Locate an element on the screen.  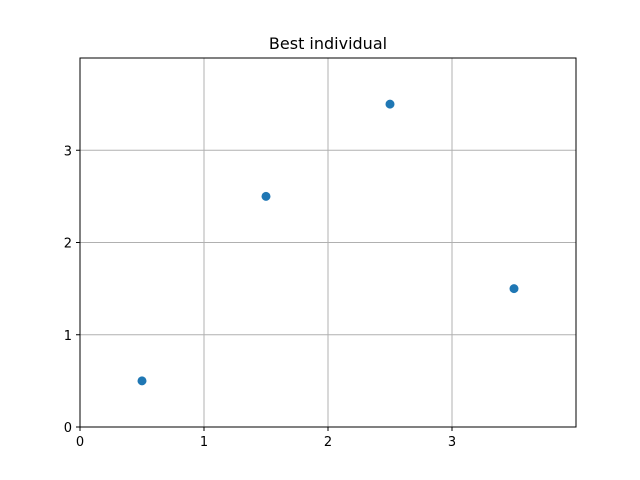
y-tick-label-1: 1 is located at coordinates (68, 336).